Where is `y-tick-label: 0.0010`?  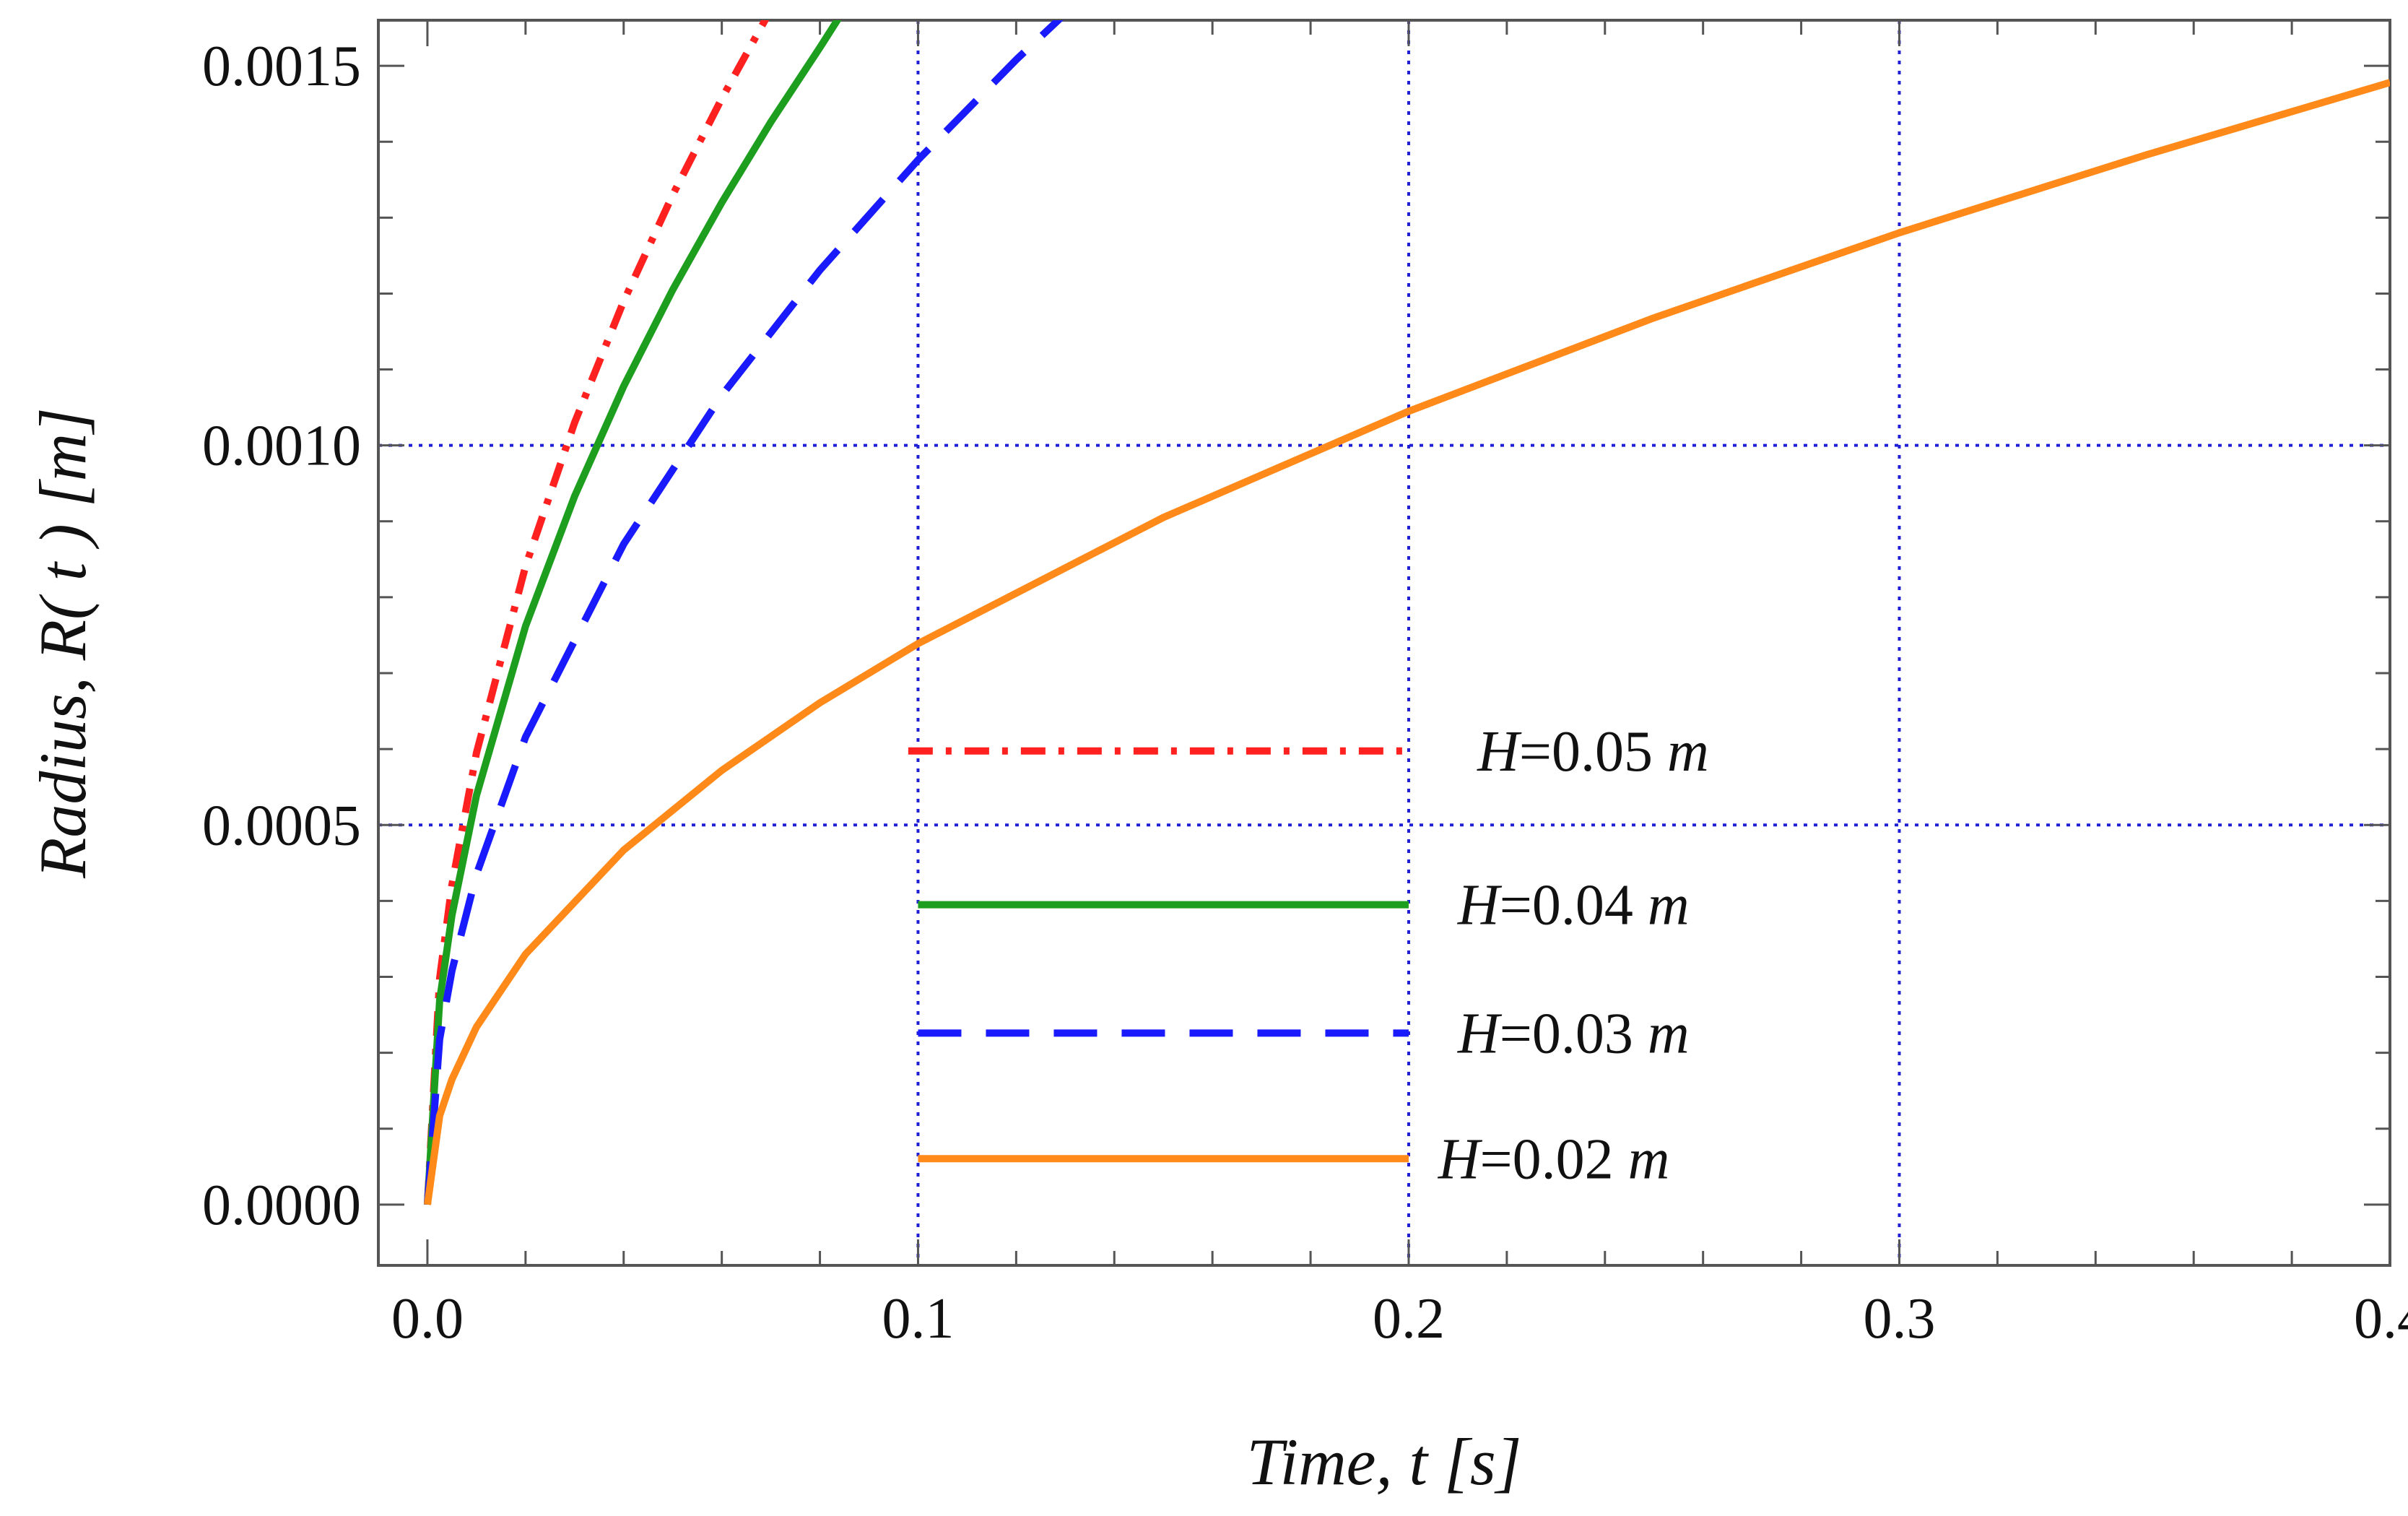
y-tick-label: 0.0010 is located at coordinates (281, 446).